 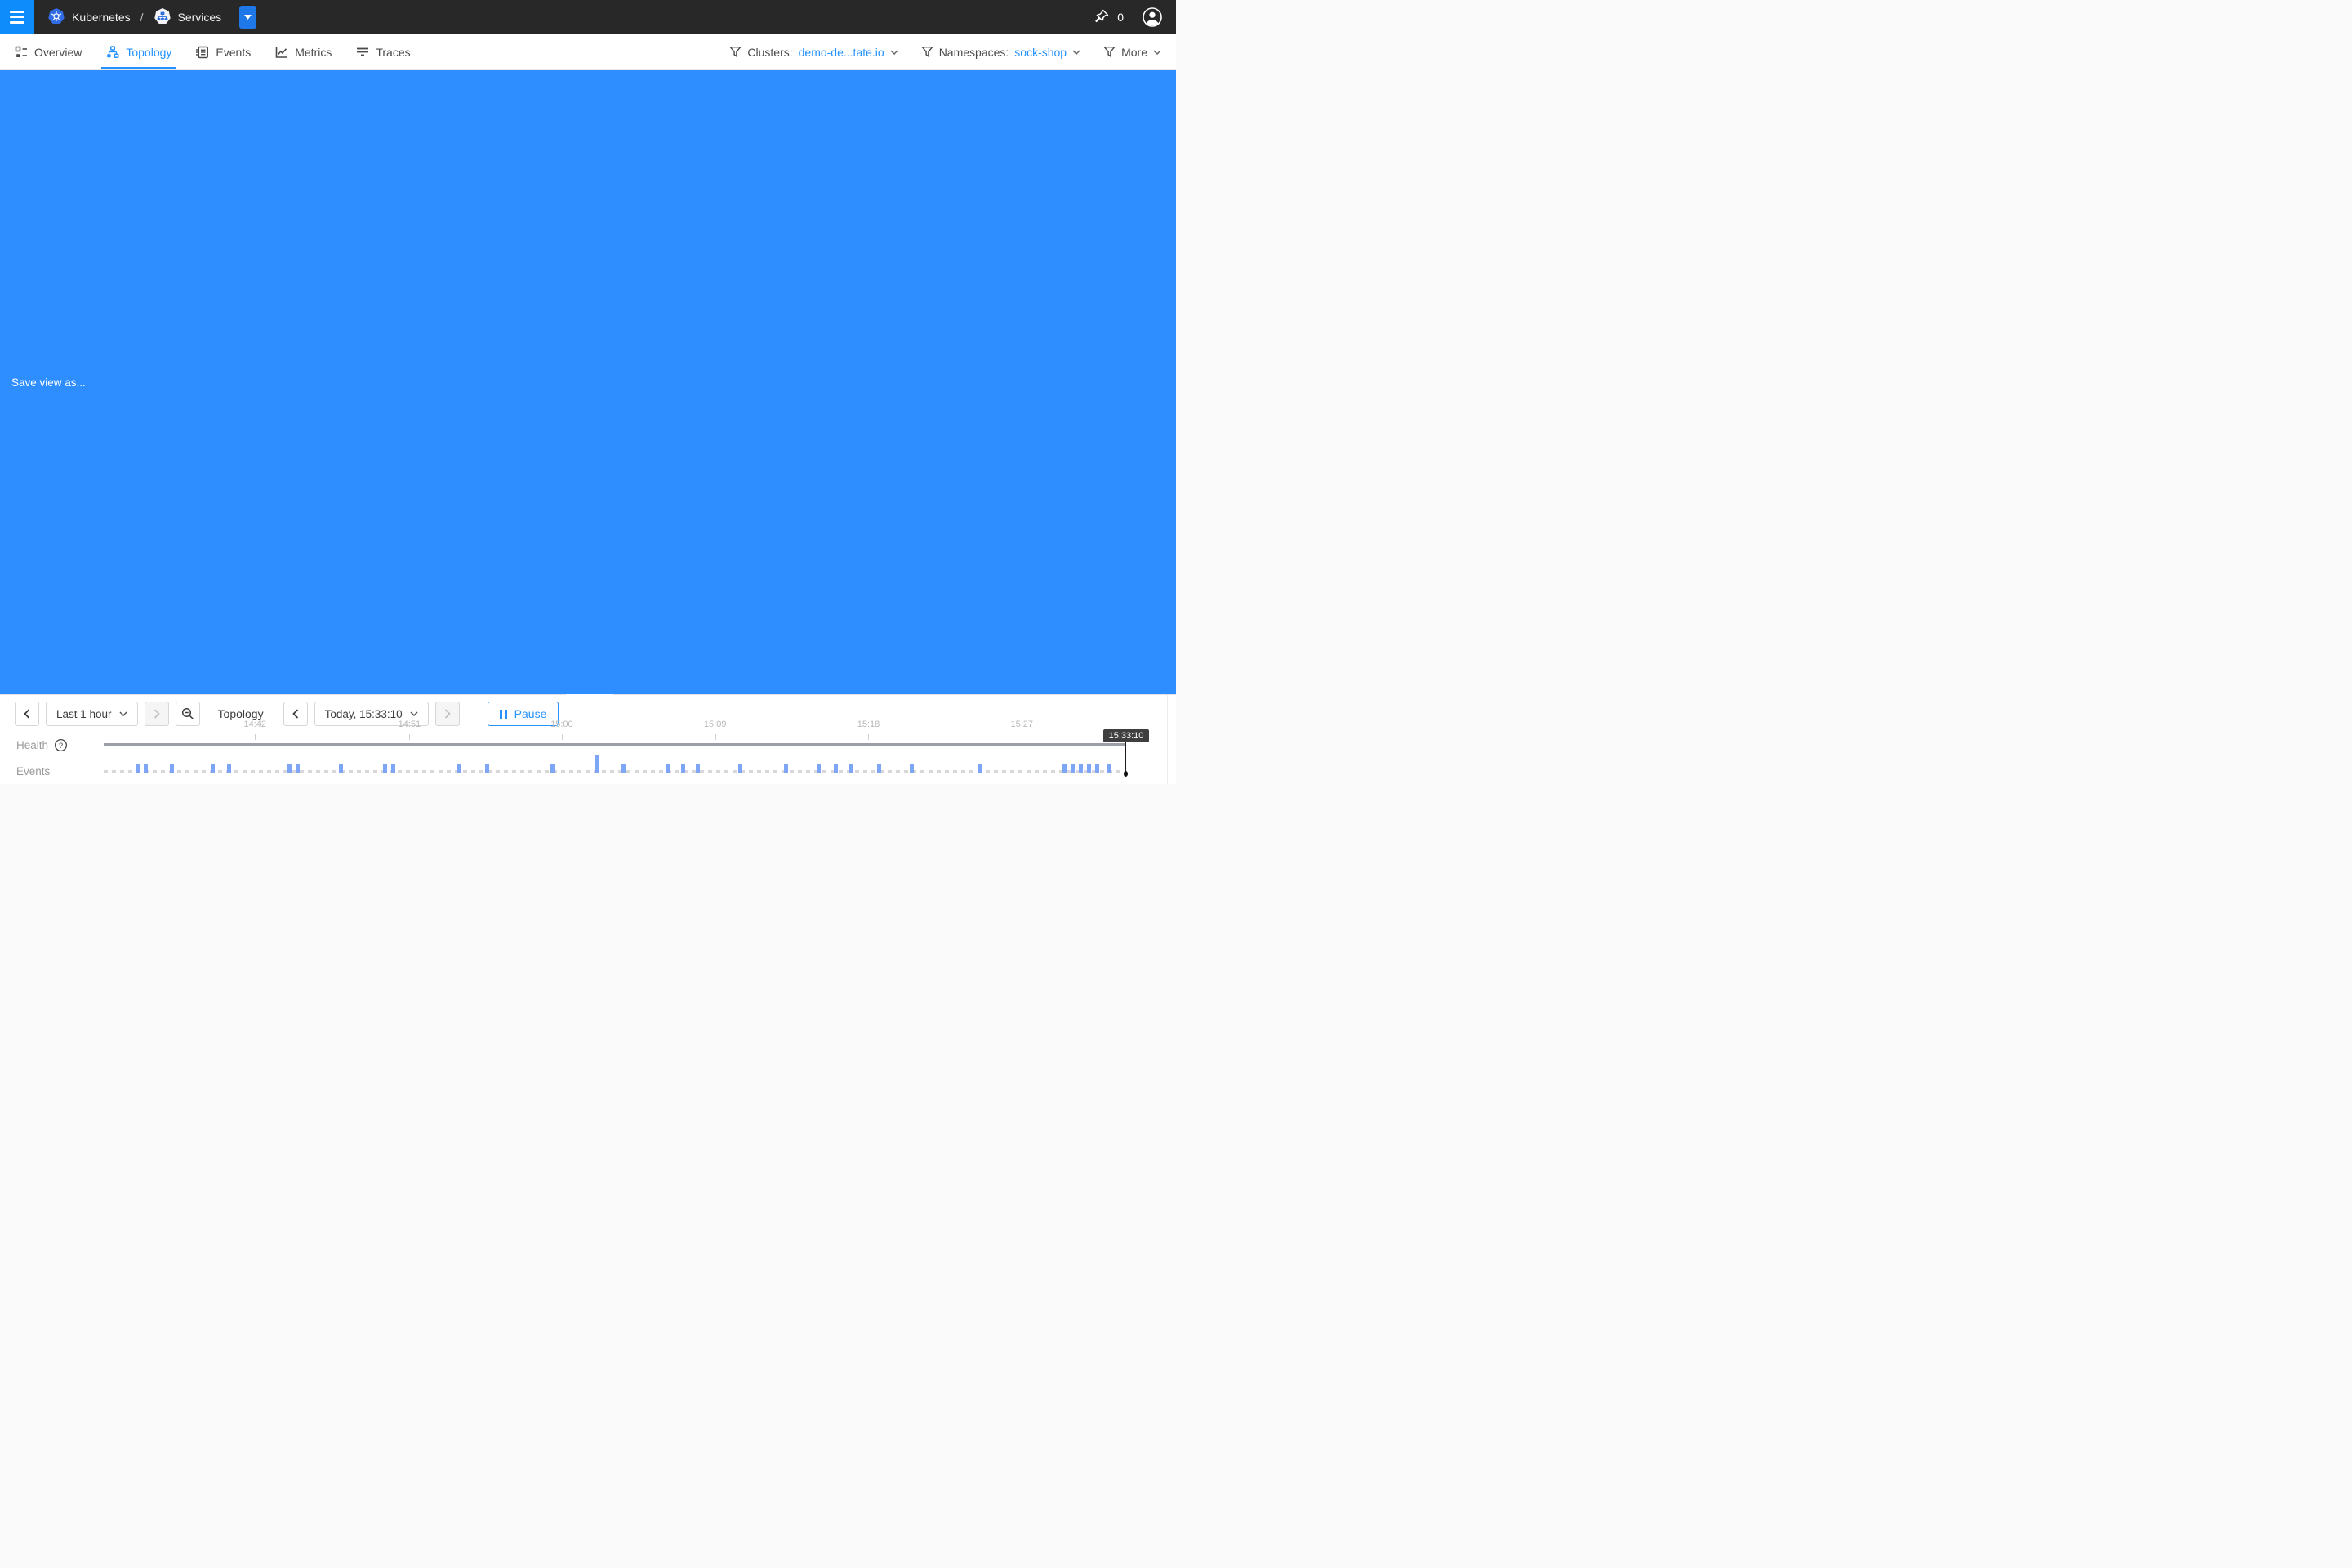 I want to click on save-view-caret, so click(x=248, y=17).